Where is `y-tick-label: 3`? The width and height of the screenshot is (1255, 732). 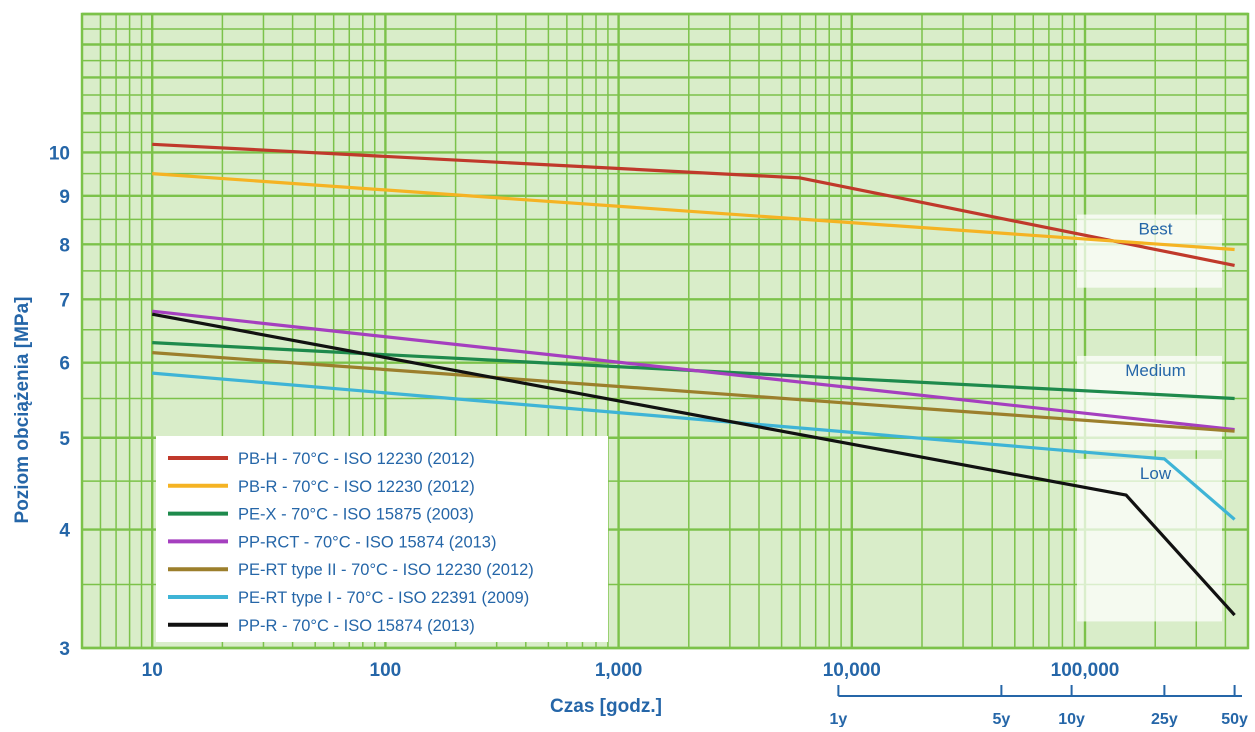
y-tick-label: 3 is located at coordinates (64, 649).